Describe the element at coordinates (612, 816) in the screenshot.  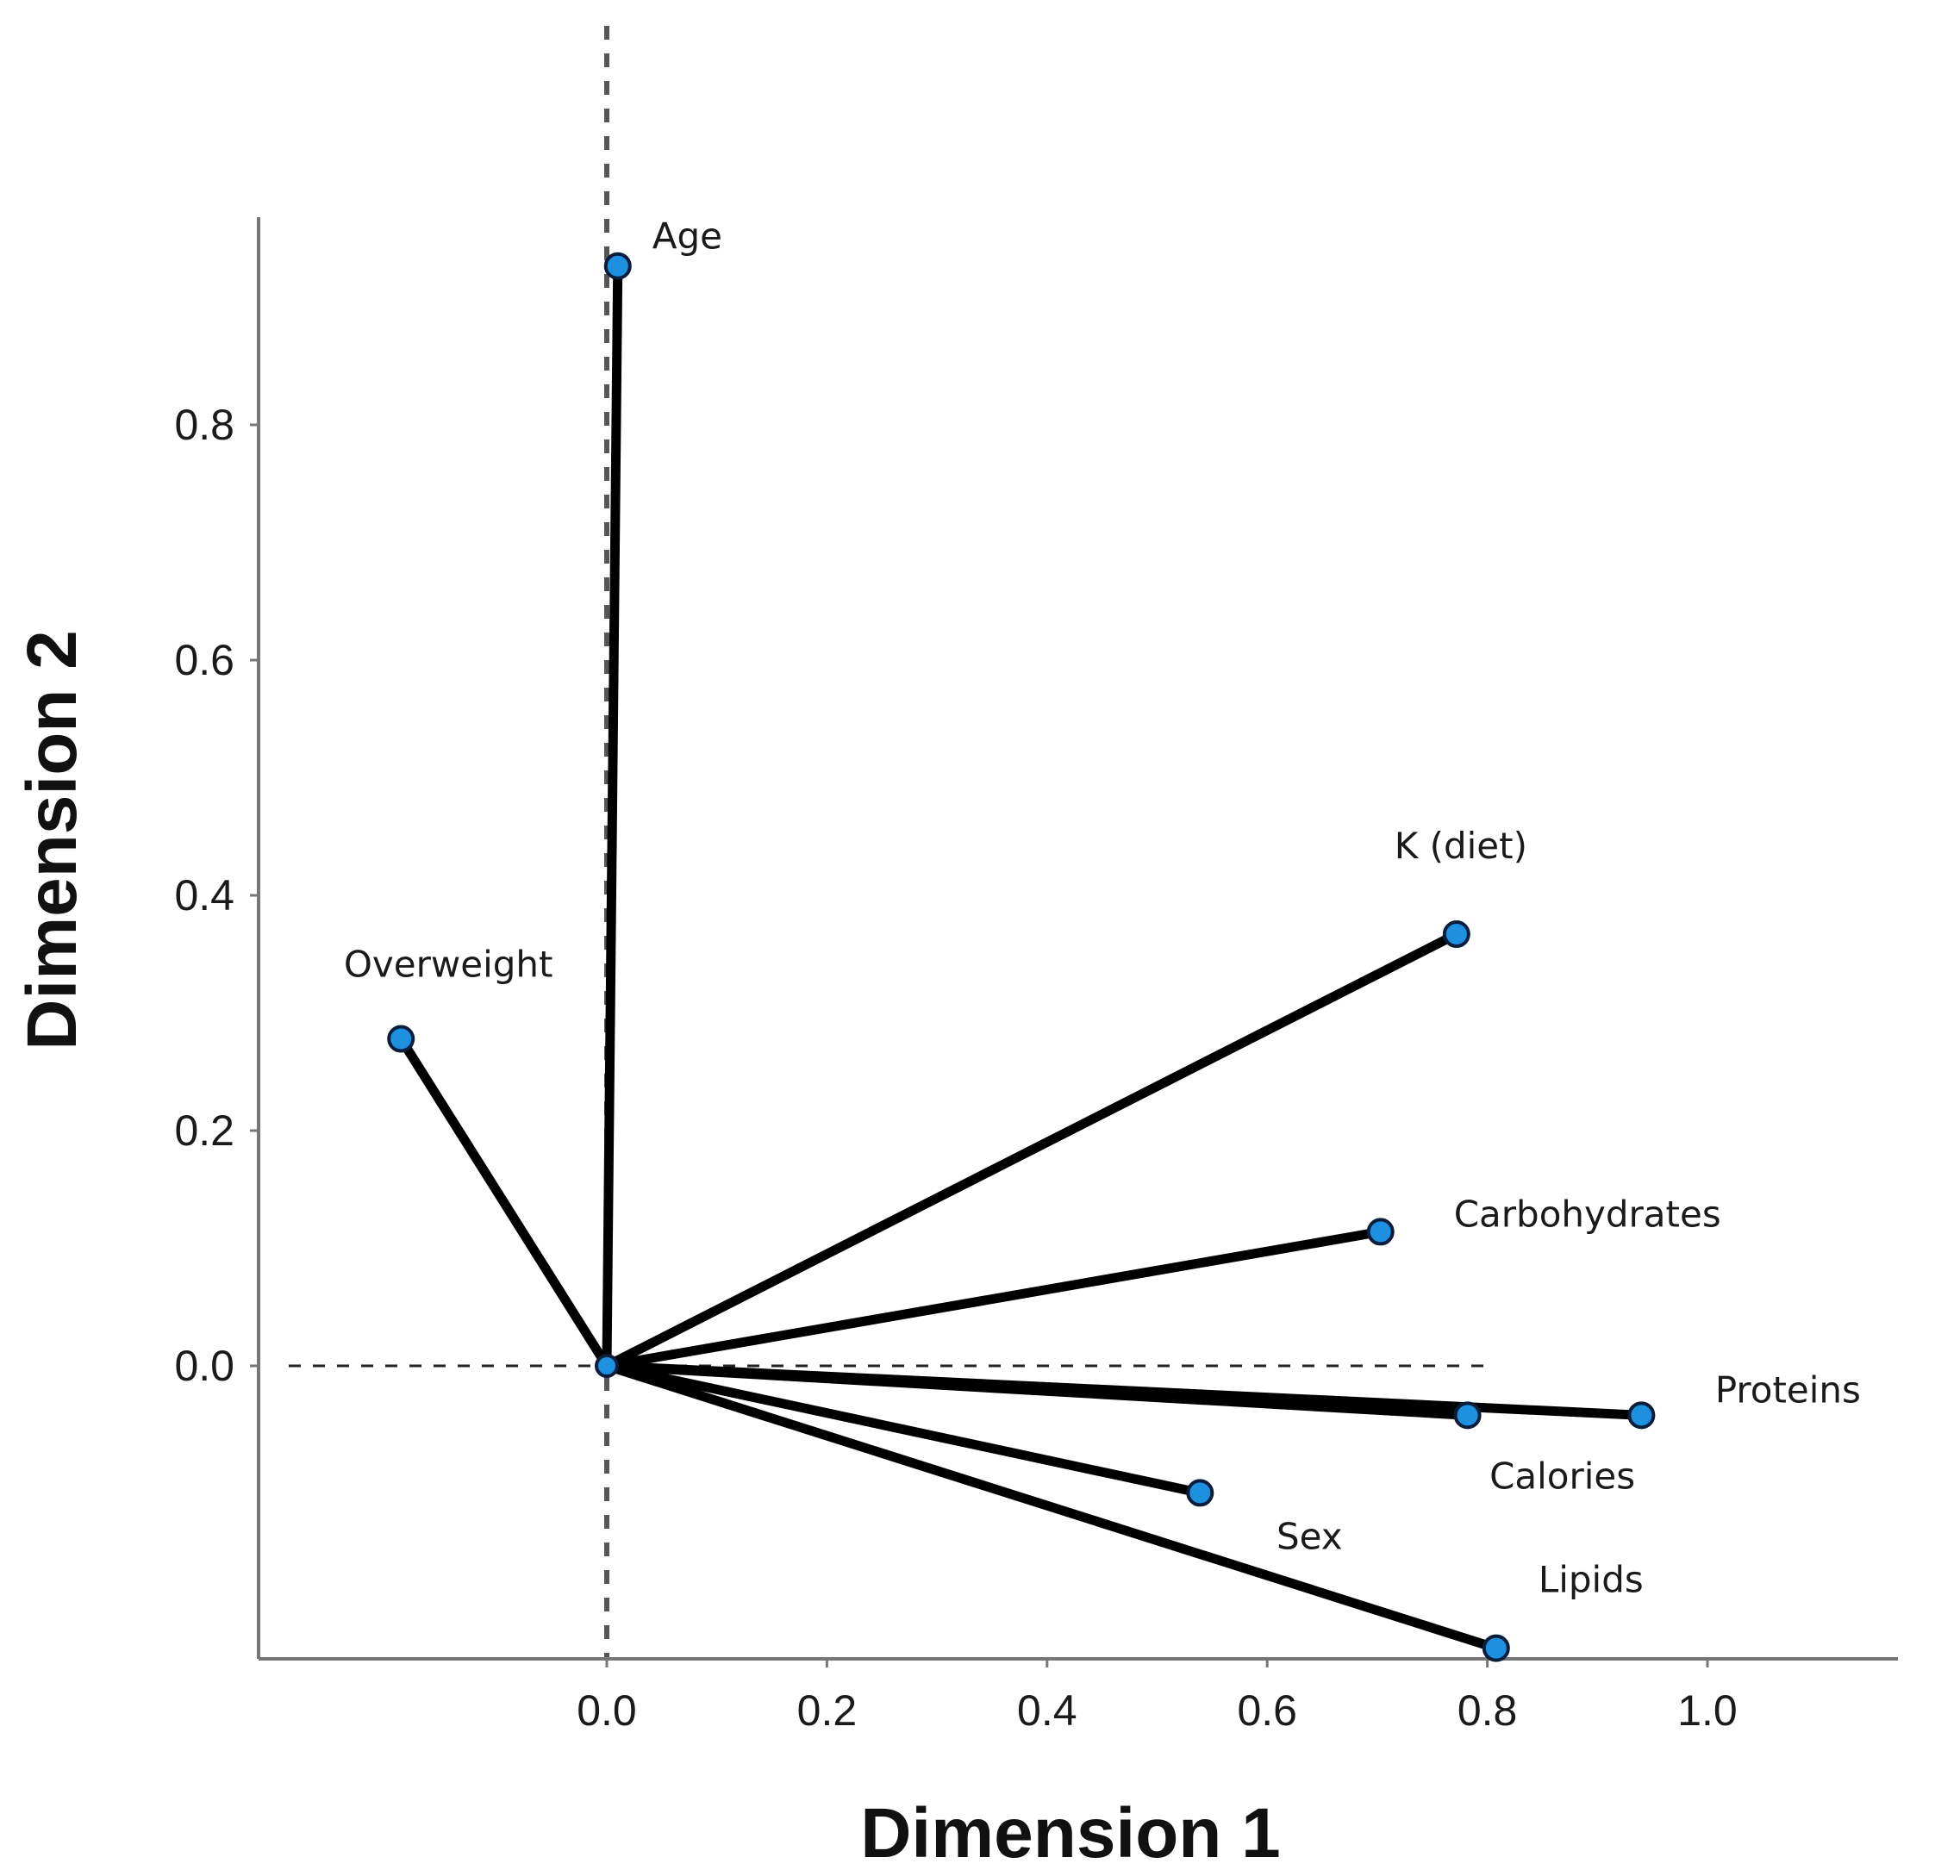
I see `vector-age` at that location.